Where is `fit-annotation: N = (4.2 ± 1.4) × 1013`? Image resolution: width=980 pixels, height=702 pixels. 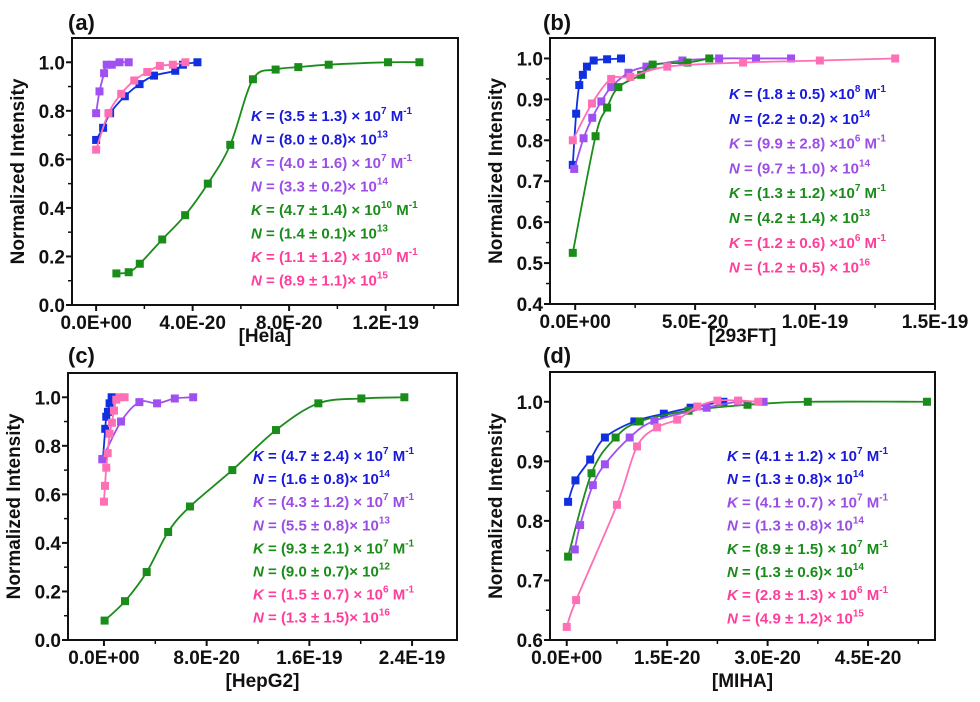
fit-annotation: N = (4.2 ± 1.4) × 1013 is located at coordinates (800, 217).